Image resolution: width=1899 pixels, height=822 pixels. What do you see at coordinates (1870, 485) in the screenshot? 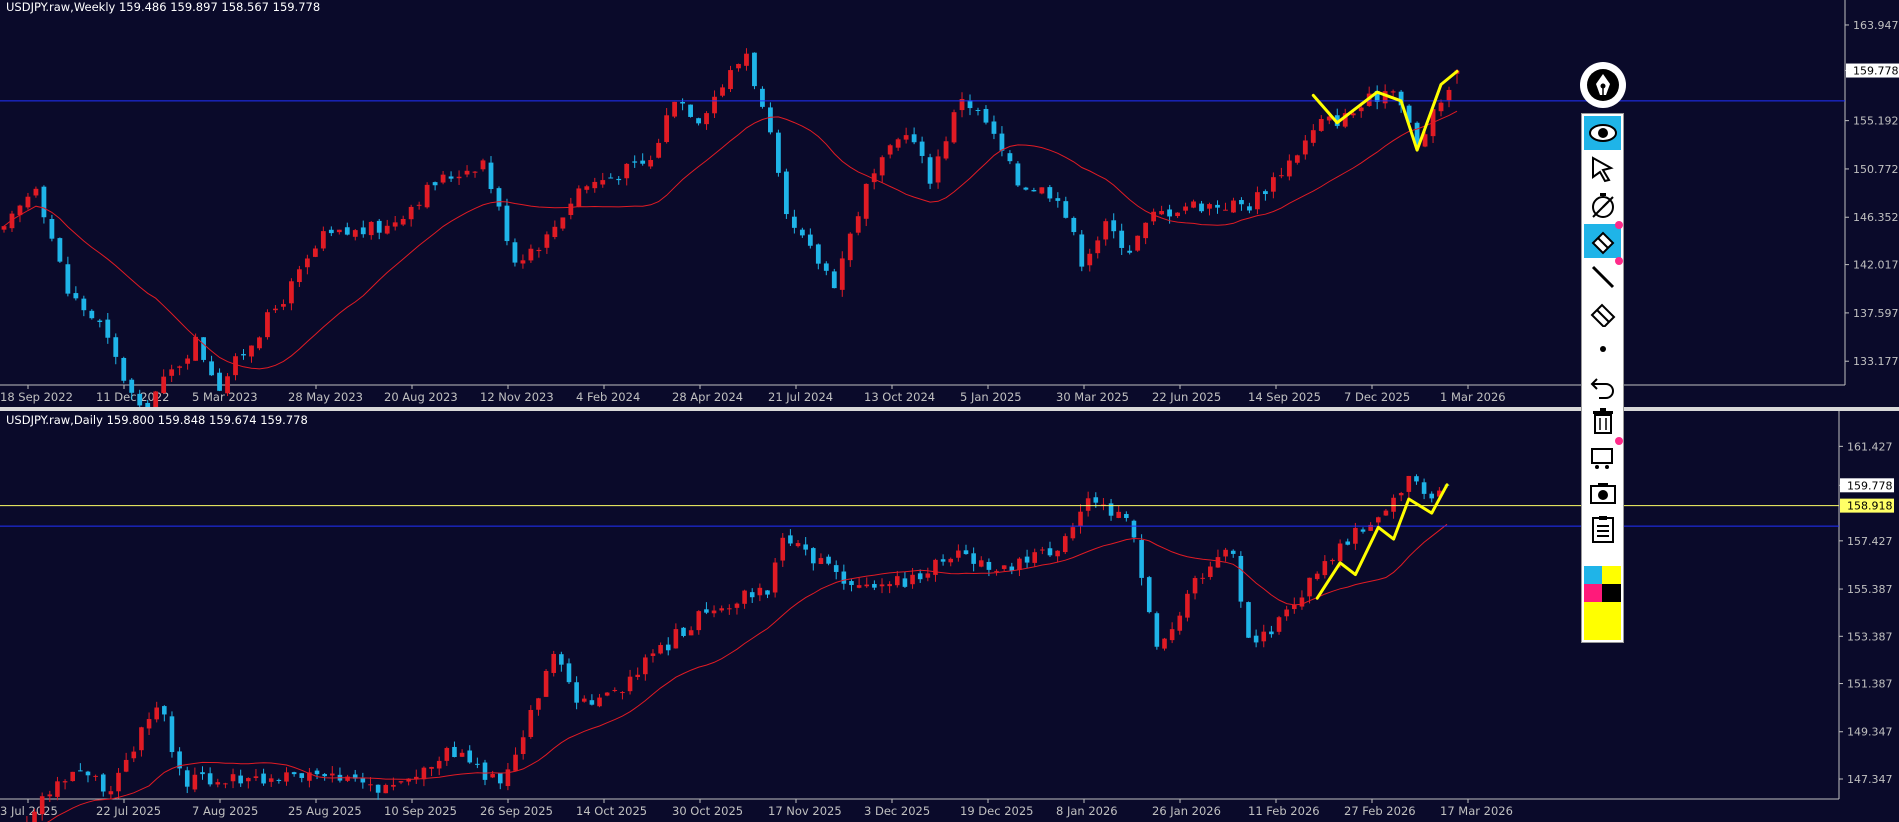
I see `current-price-label: 159.778` at bounding box center [1870, 485].